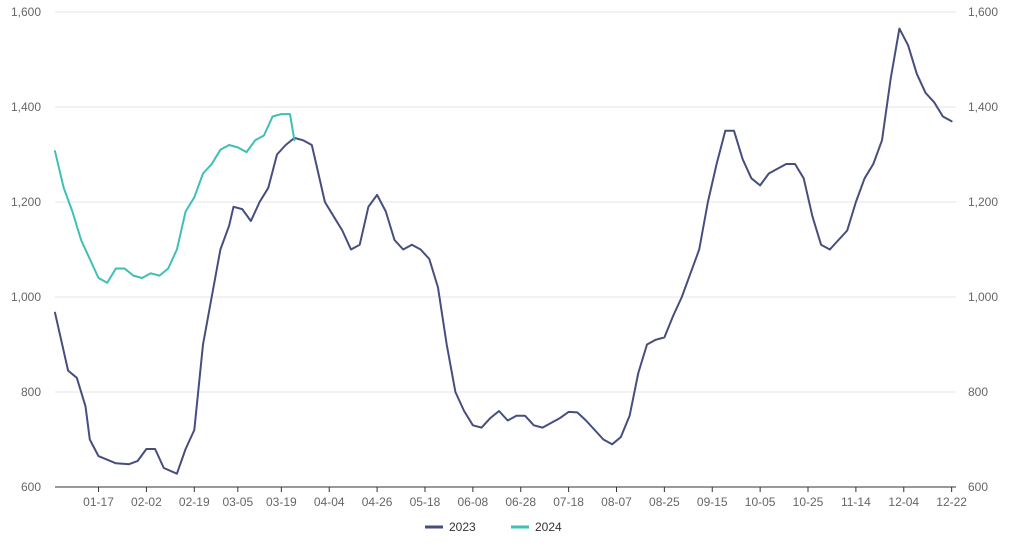  What do you see at coordinates (26, 202) in the screenshot?
I see `y-tick-label: 1,200` at bounding box center [26, 202].